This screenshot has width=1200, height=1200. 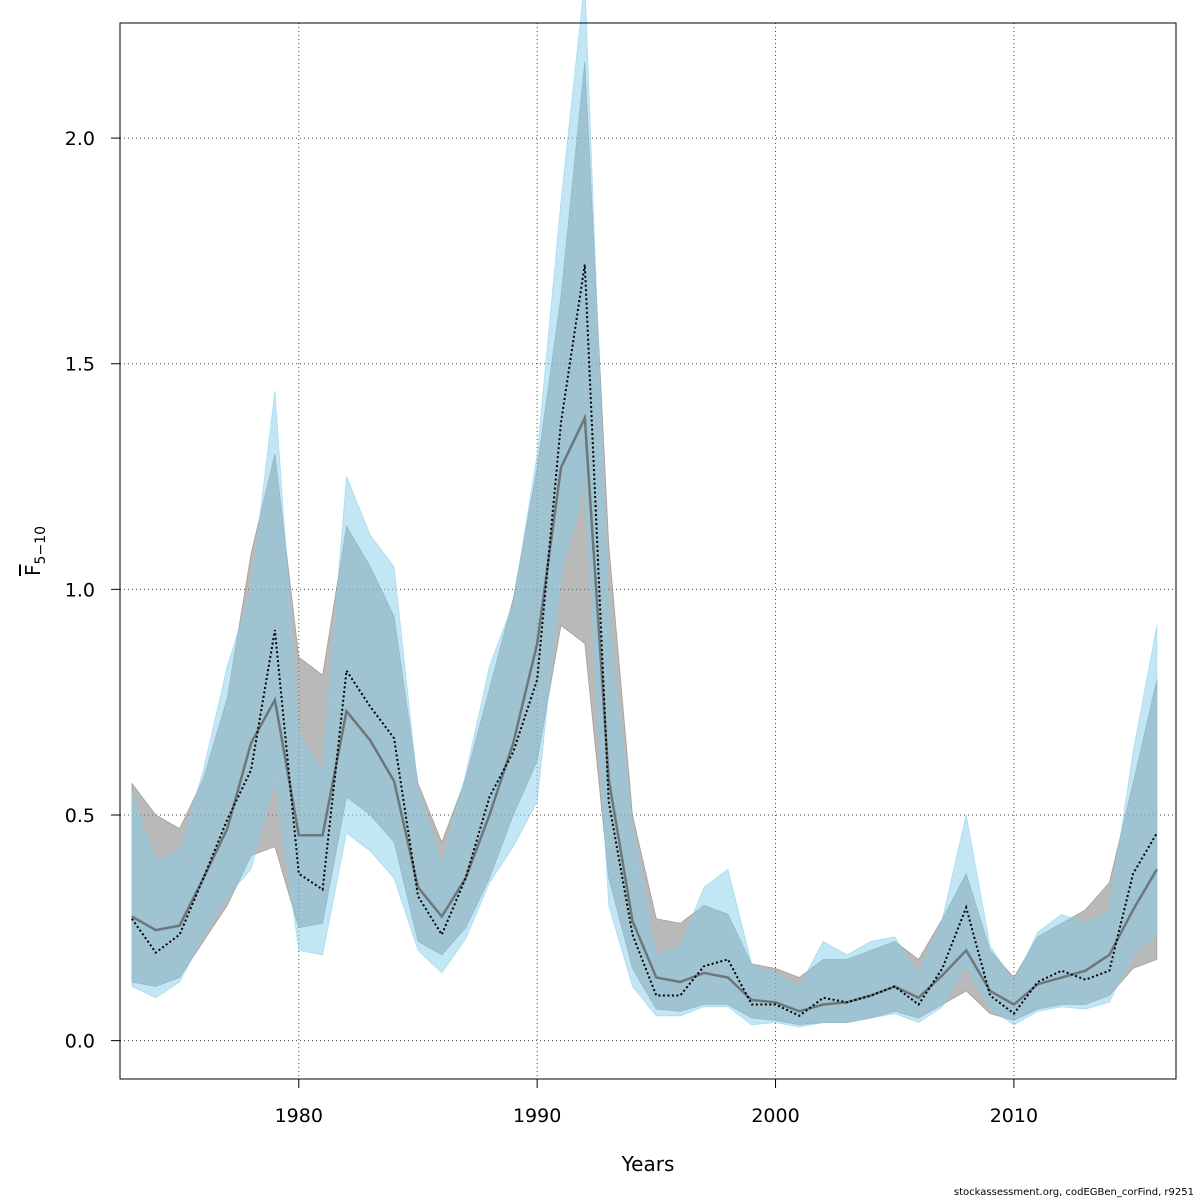 What do you see at coordinates (41, 545) in the screenshot?
I see `y-axis-title-subscript: 5−10` at bounding box center [41, 545].